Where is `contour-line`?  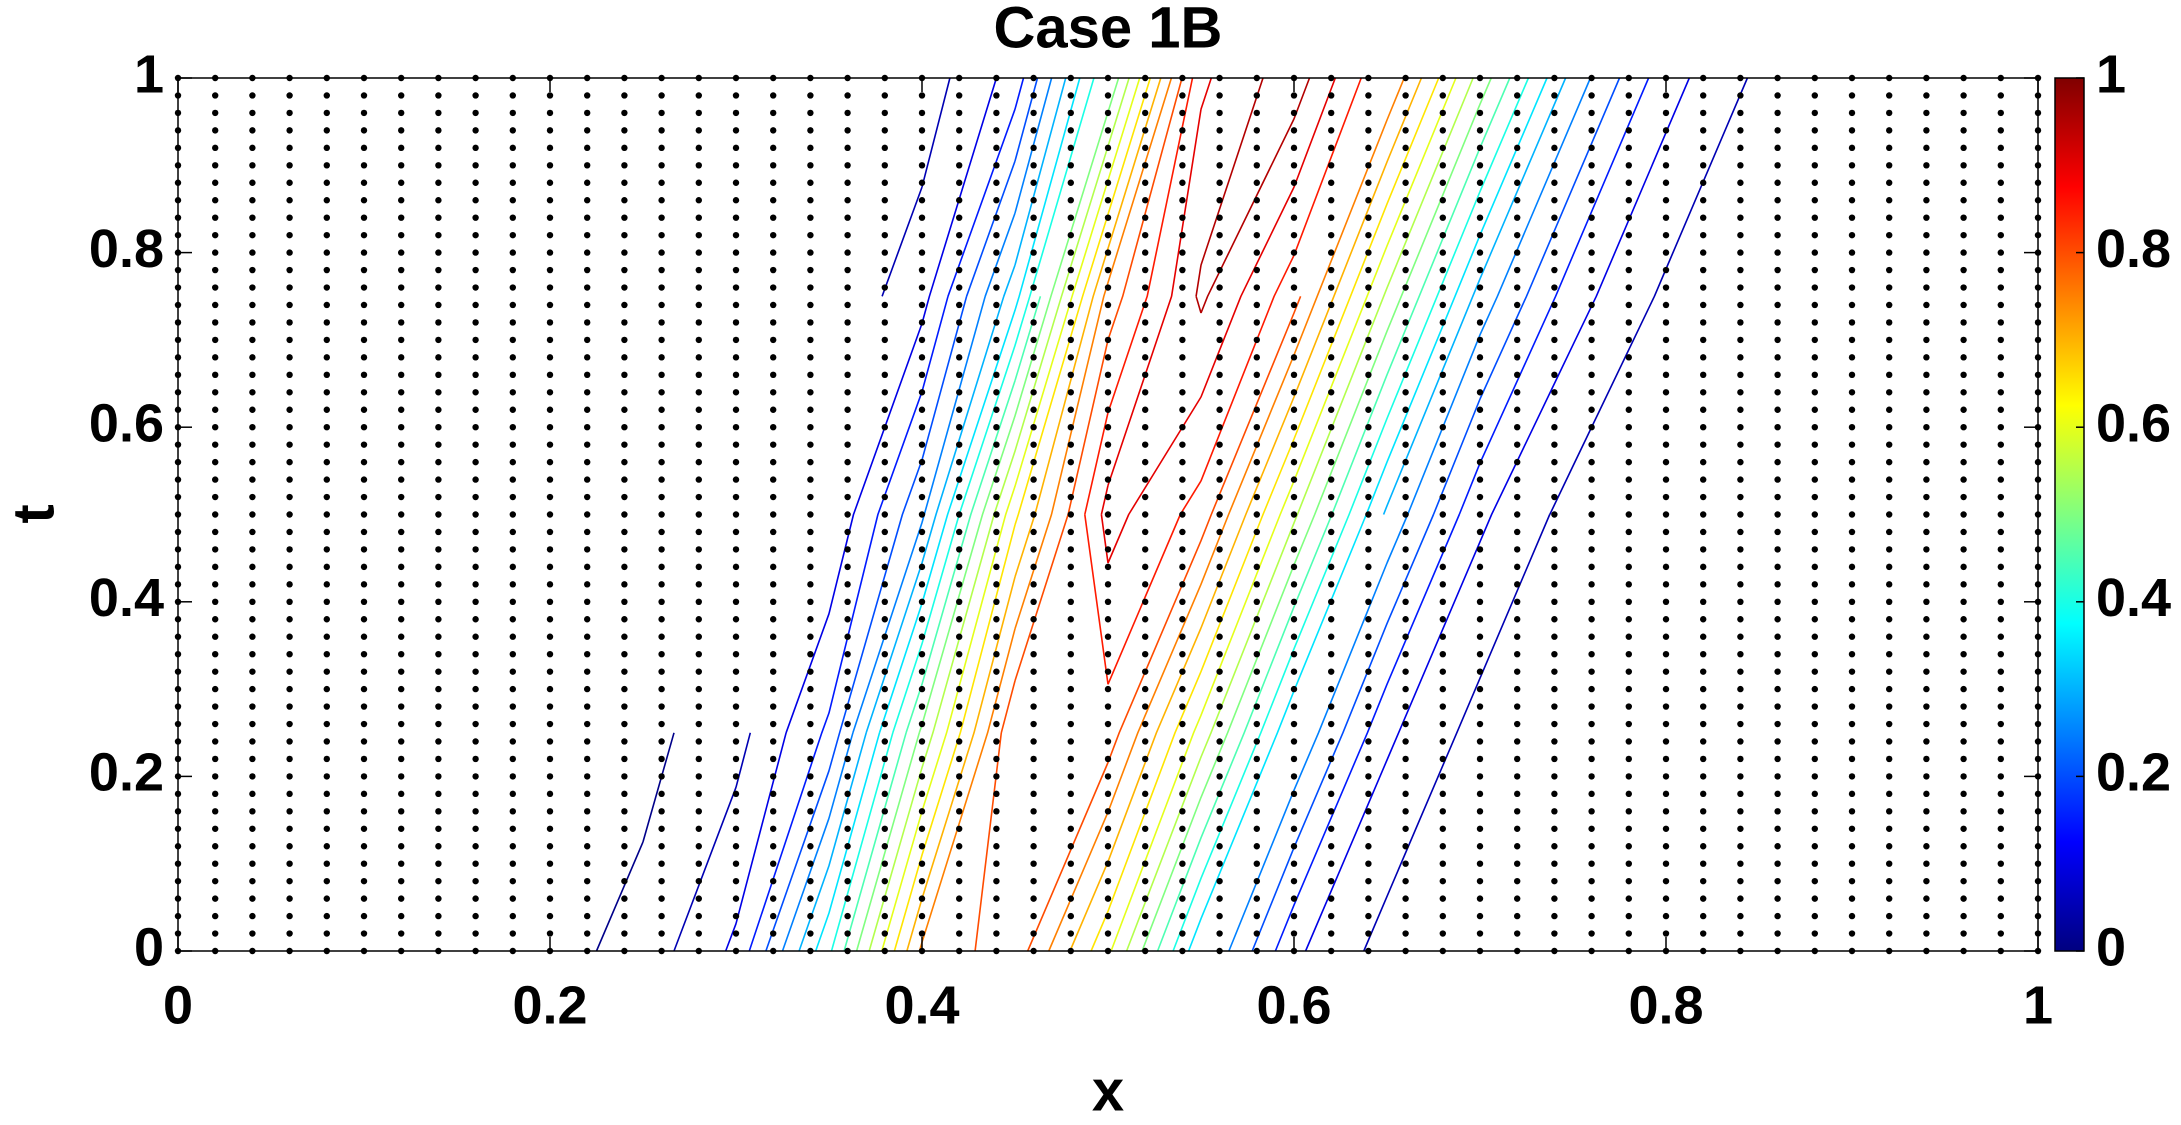
contour-line is located at coordinates (1223, 381).